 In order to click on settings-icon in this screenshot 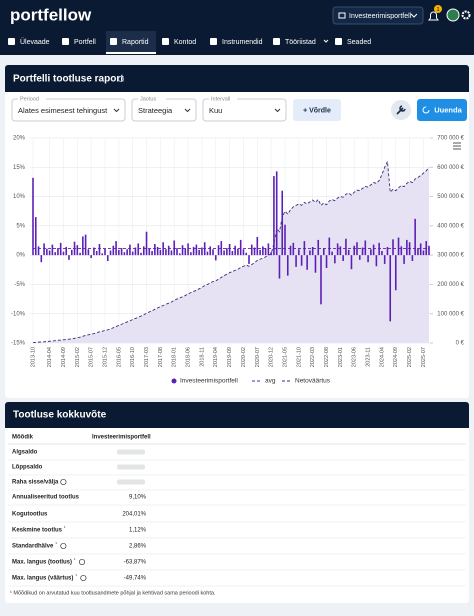, I will do `click(466, 15)`.